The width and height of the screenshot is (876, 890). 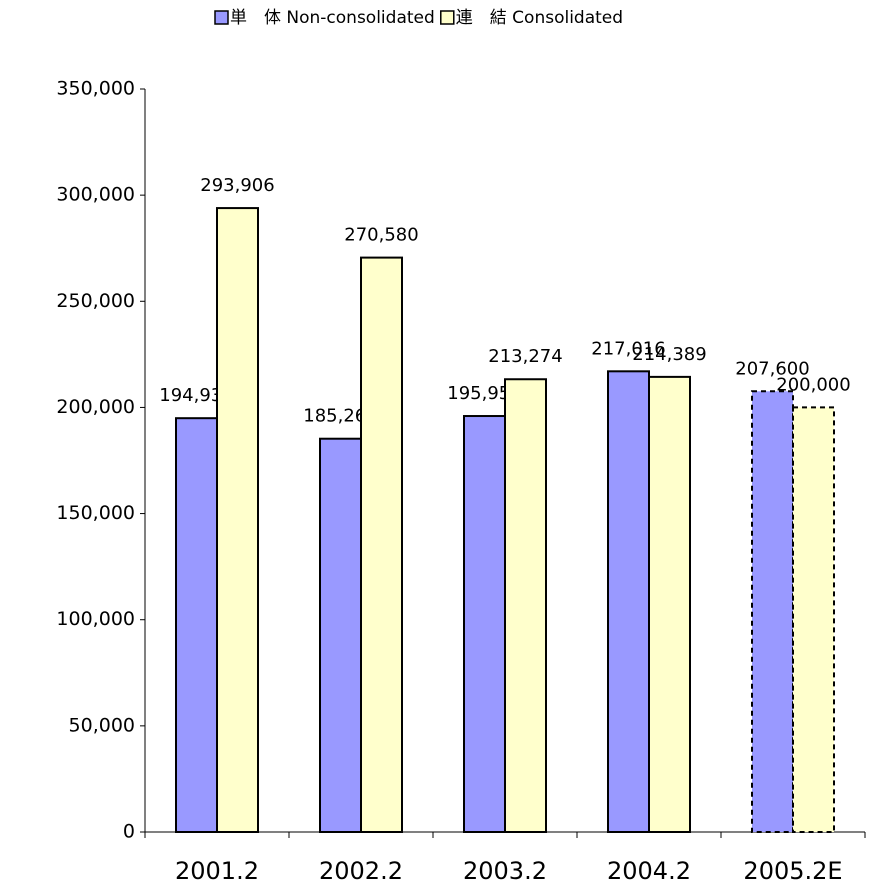 What do you see at coordinates (340, 416) in the screenshot?
I see `value-label: 185,263` at bounding box center [340, 416].